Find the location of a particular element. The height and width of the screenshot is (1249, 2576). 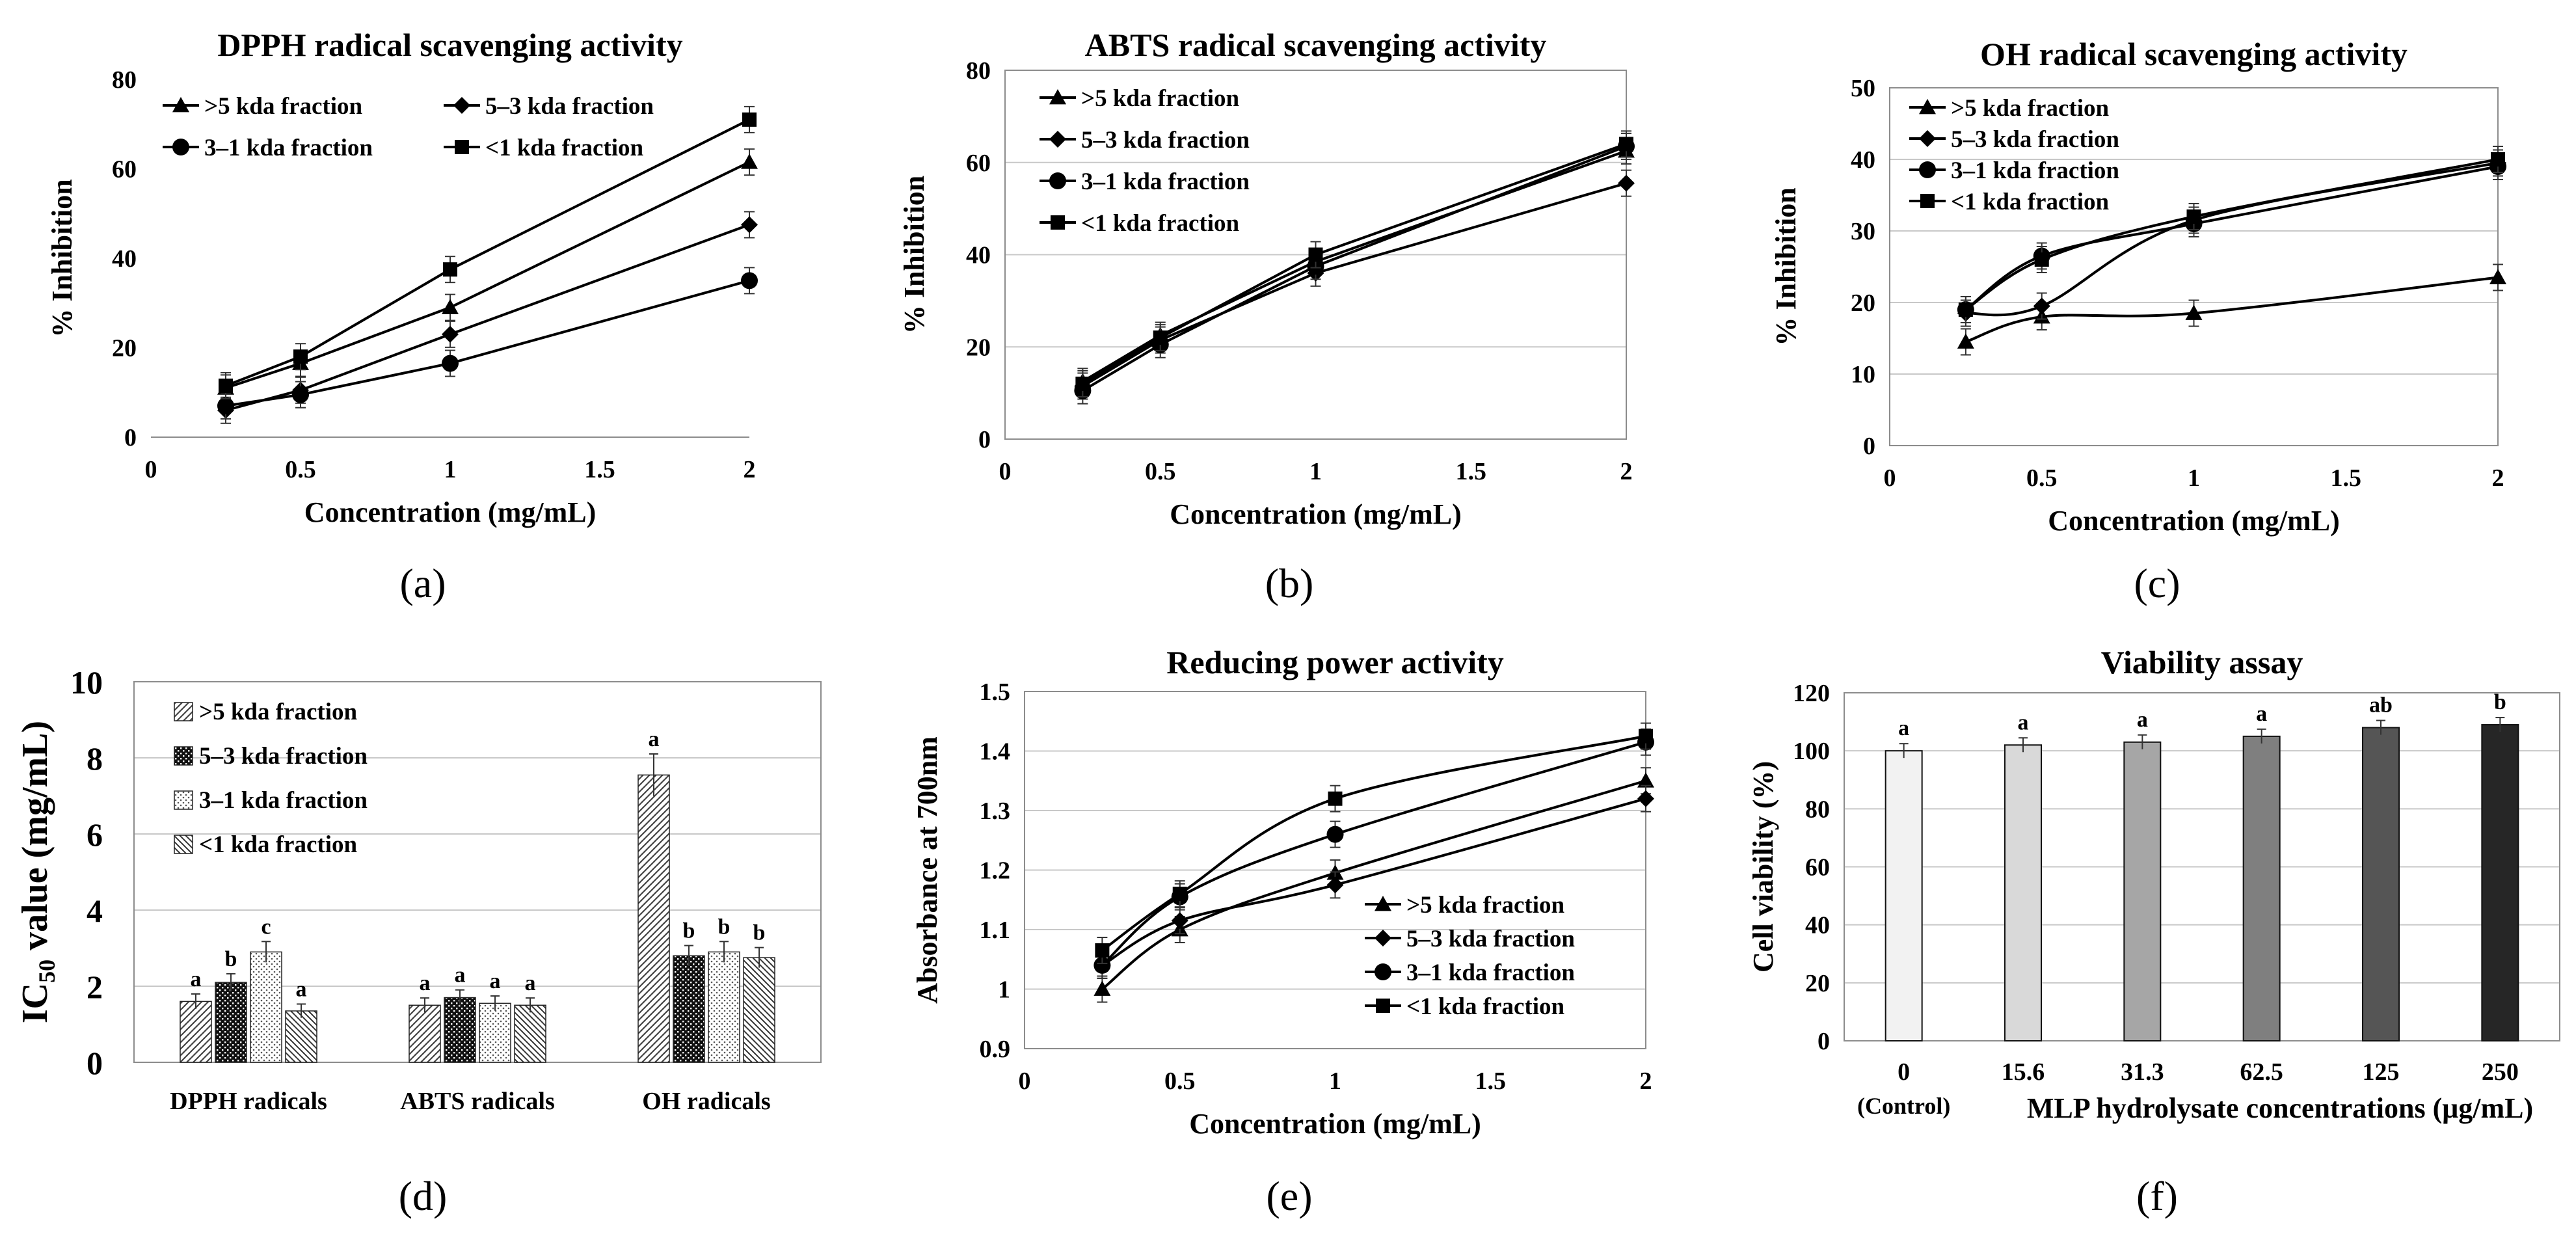

chart-title: ABTS radical scavenging activity is located at coordinates (1316, 45).